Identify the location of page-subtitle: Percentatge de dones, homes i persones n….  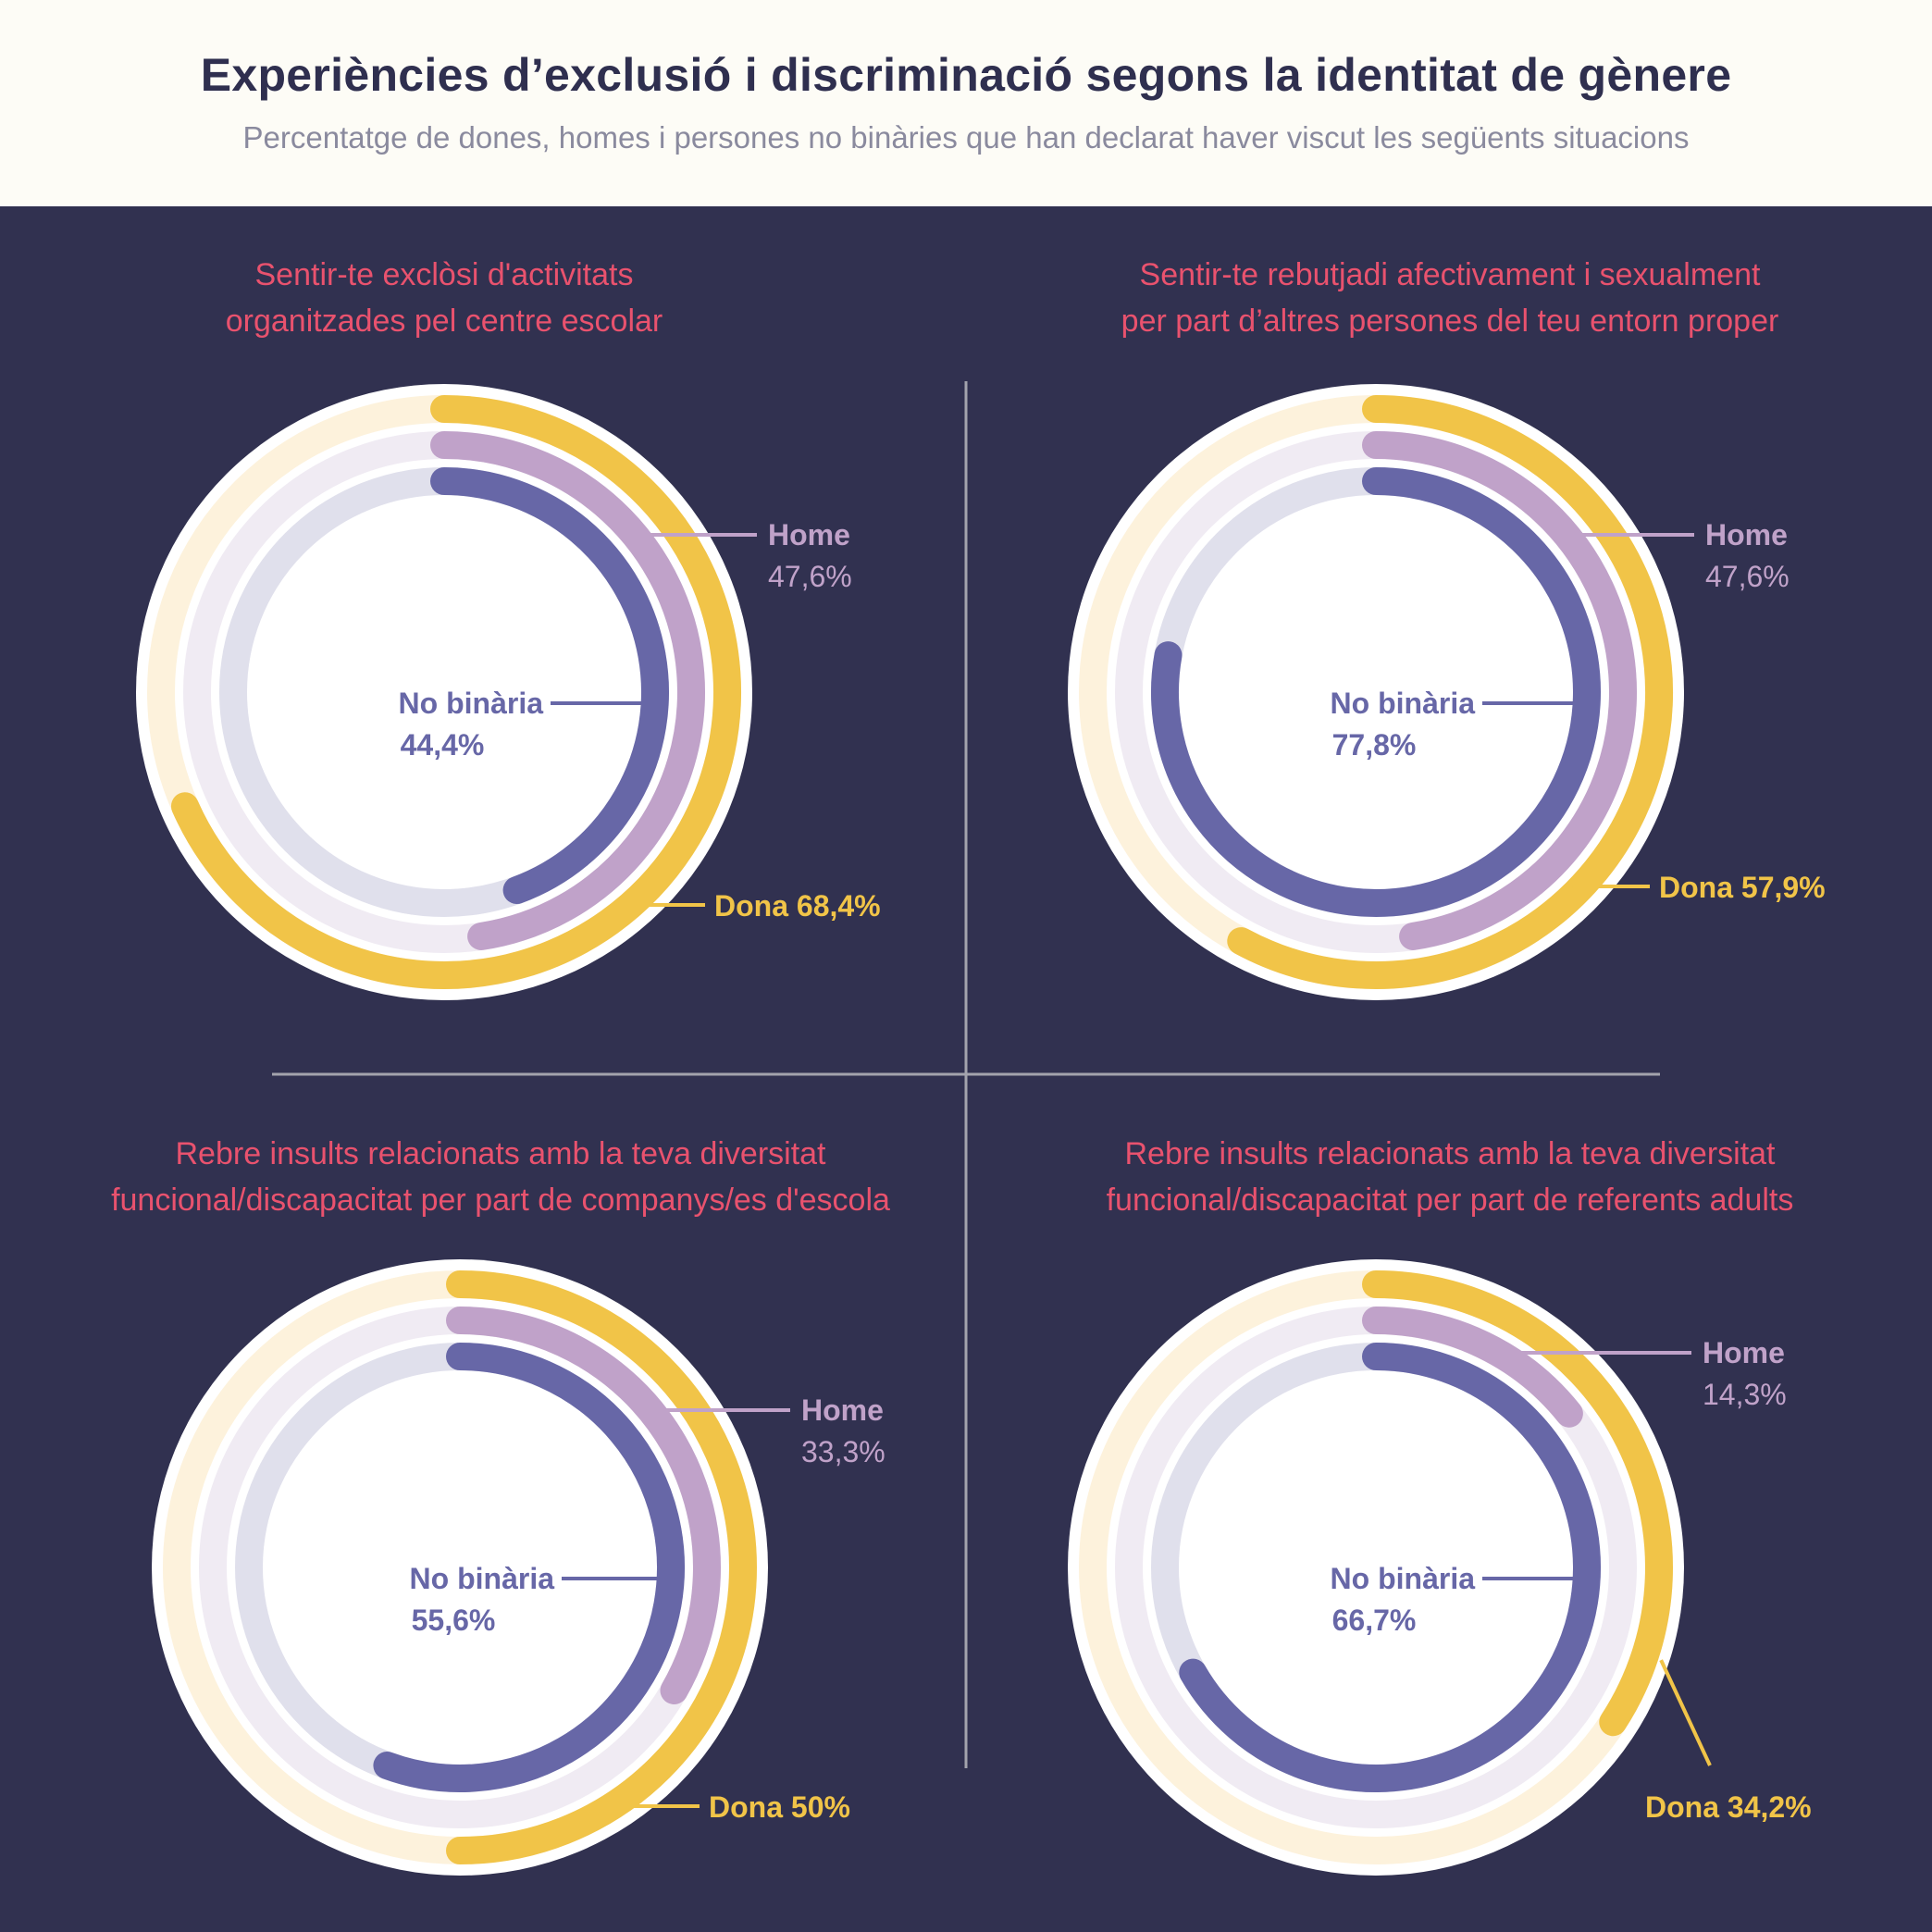
(966, 137).